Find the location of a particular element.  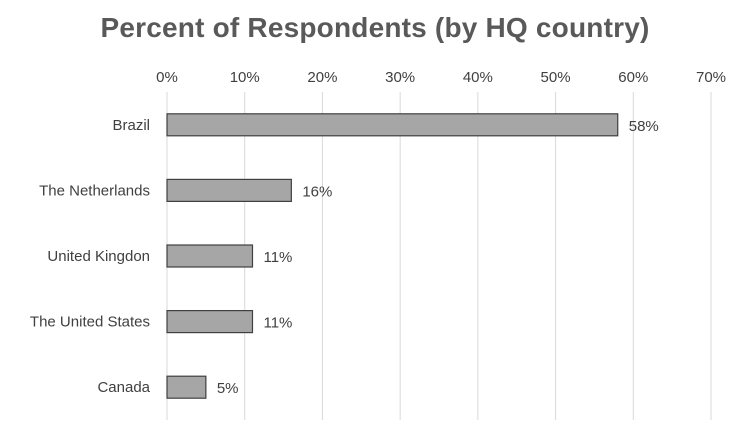

x-axis-ticks: 0% 10% 20% 30% 40% 50% 60% 70% is located at coordinates (441, 77).